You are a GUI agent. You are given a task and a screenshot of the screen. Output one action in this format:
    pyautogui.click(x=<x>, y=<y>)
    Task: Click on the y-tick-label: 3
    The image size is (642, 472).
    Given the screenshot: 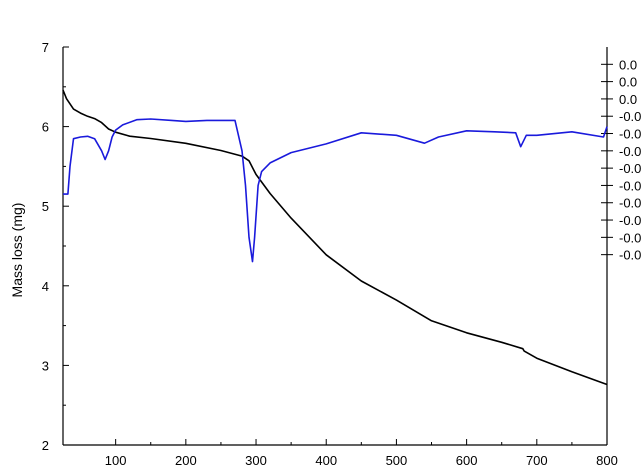 What is the action you would take?
    pyautogui.click(x=45, y=365)
    